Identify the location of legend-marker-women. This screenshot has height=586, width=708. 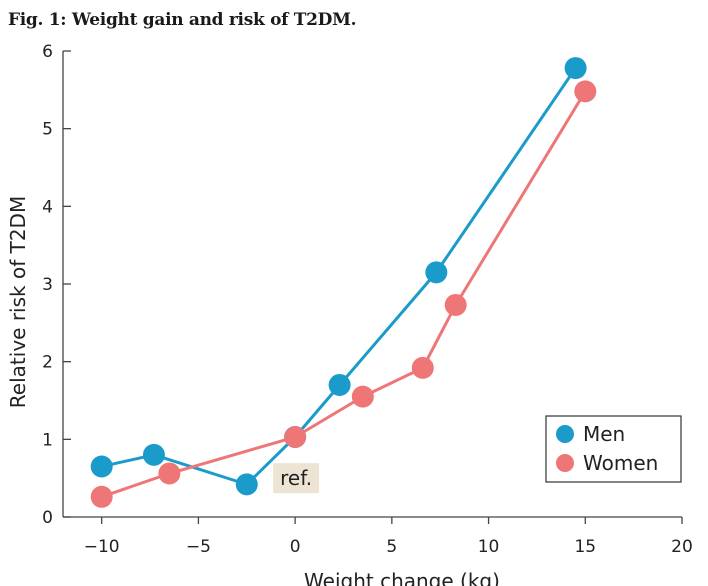
(565, 463).